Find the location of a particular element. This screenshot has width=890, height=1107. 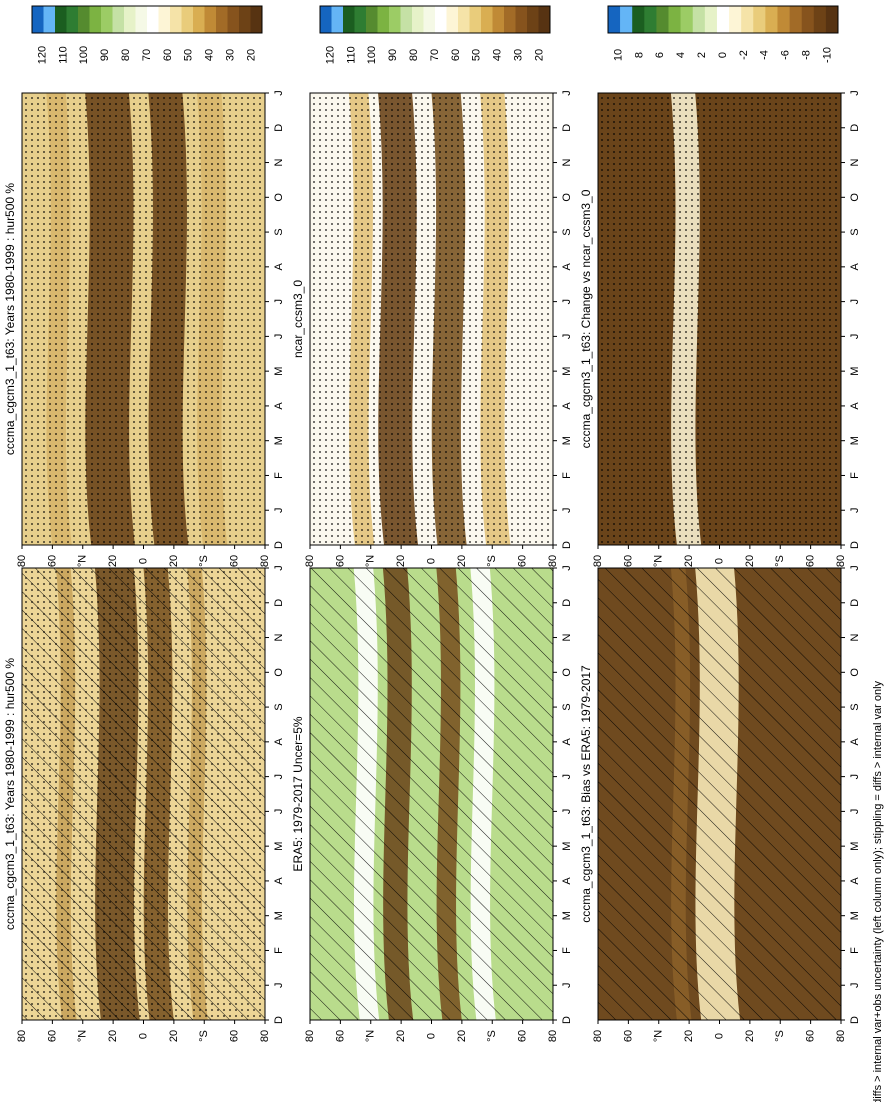

colorbar-label: 100 is located at coordinates (84, 55).